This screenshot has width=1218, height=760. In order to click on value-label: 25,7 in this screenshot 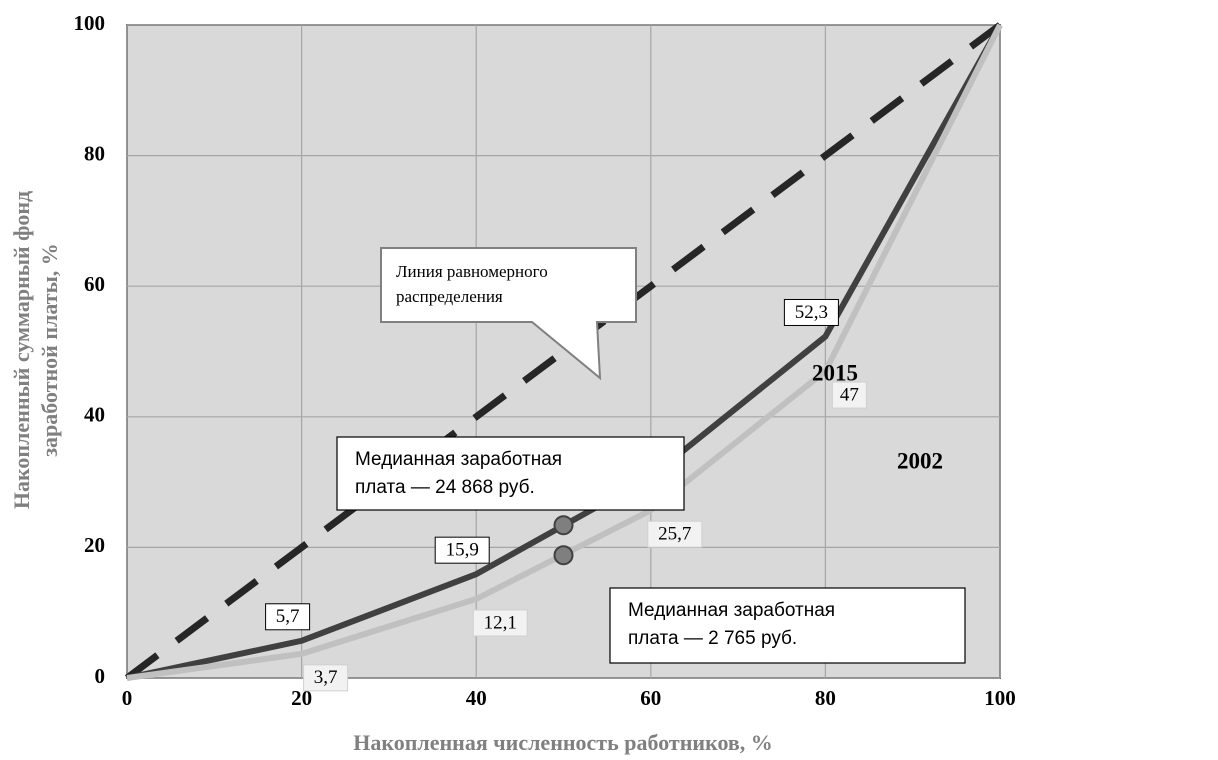, I will do `click(674, 534)`.